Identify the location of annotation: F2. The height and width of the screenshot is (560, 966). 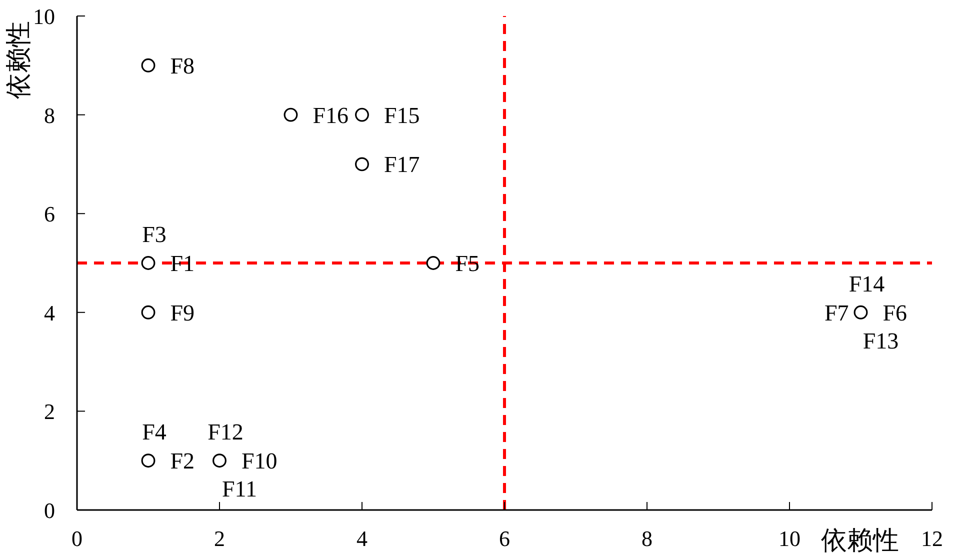
(182, 461).